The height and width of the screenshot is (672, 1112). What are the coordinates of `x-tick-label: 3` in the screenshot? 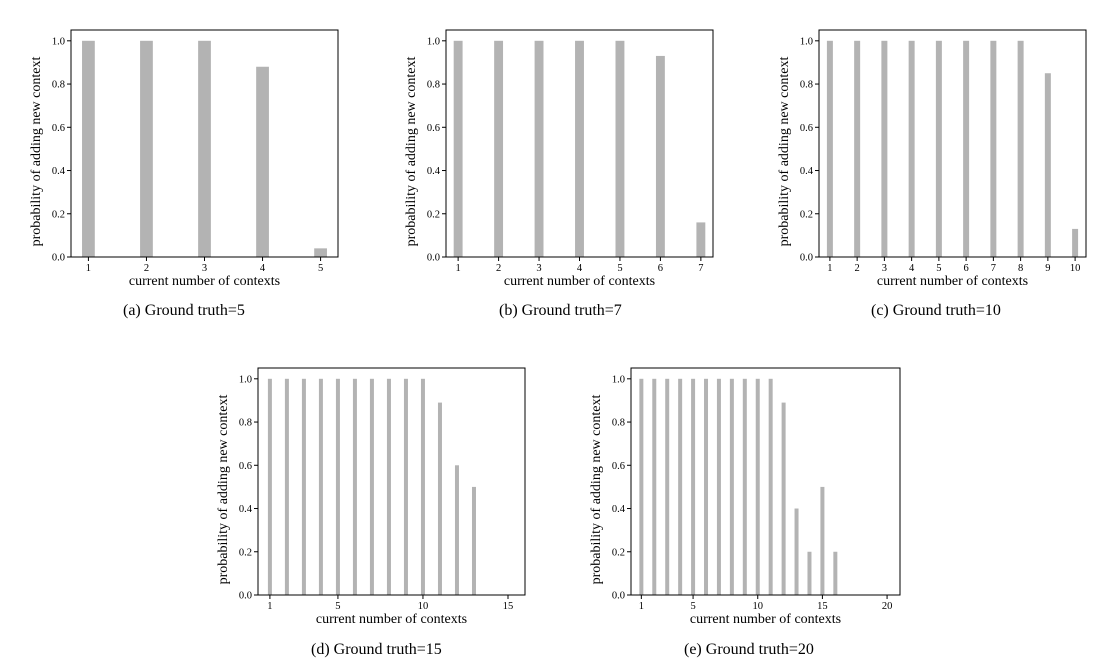 It's located at (204, 268).